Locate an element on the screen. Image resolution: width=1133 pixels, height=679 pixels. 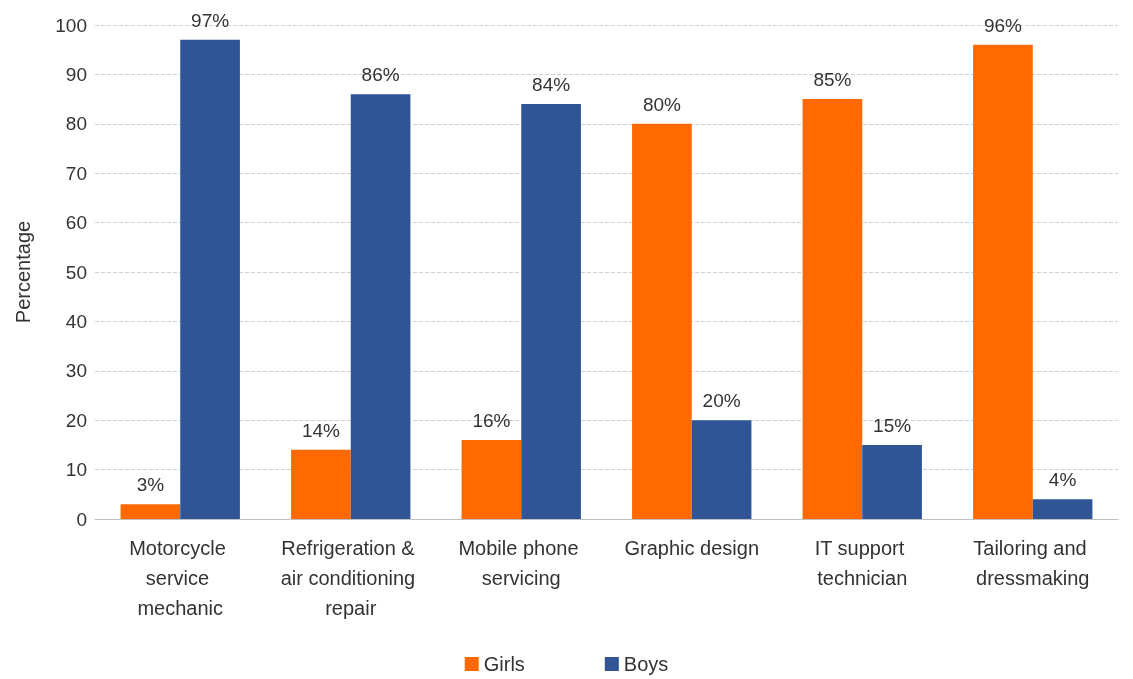
legend-label: Girls is located at coordinates (504, 664).